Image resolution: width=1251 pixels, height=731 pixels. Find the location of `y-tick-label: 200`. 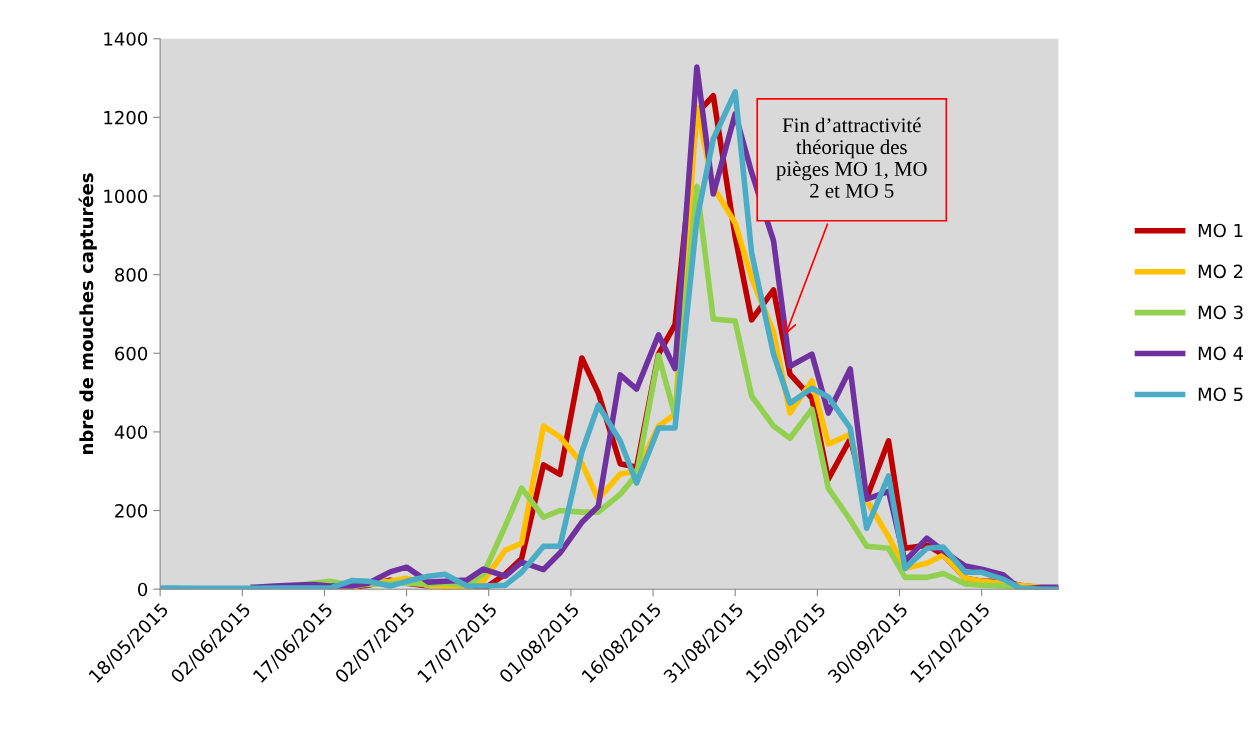

y-tick-label: 200 is located at coordinates (131, 511).